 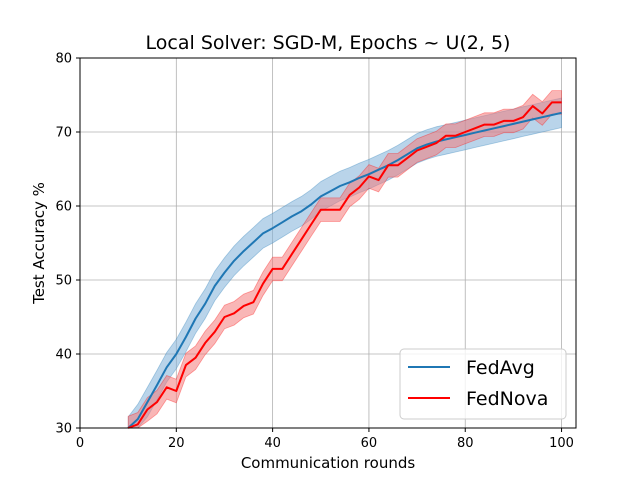 What do you see at coordinates (272, 443) in the screenshot?
I see `x-tick-label: 40` at bounding box center [272, 443].